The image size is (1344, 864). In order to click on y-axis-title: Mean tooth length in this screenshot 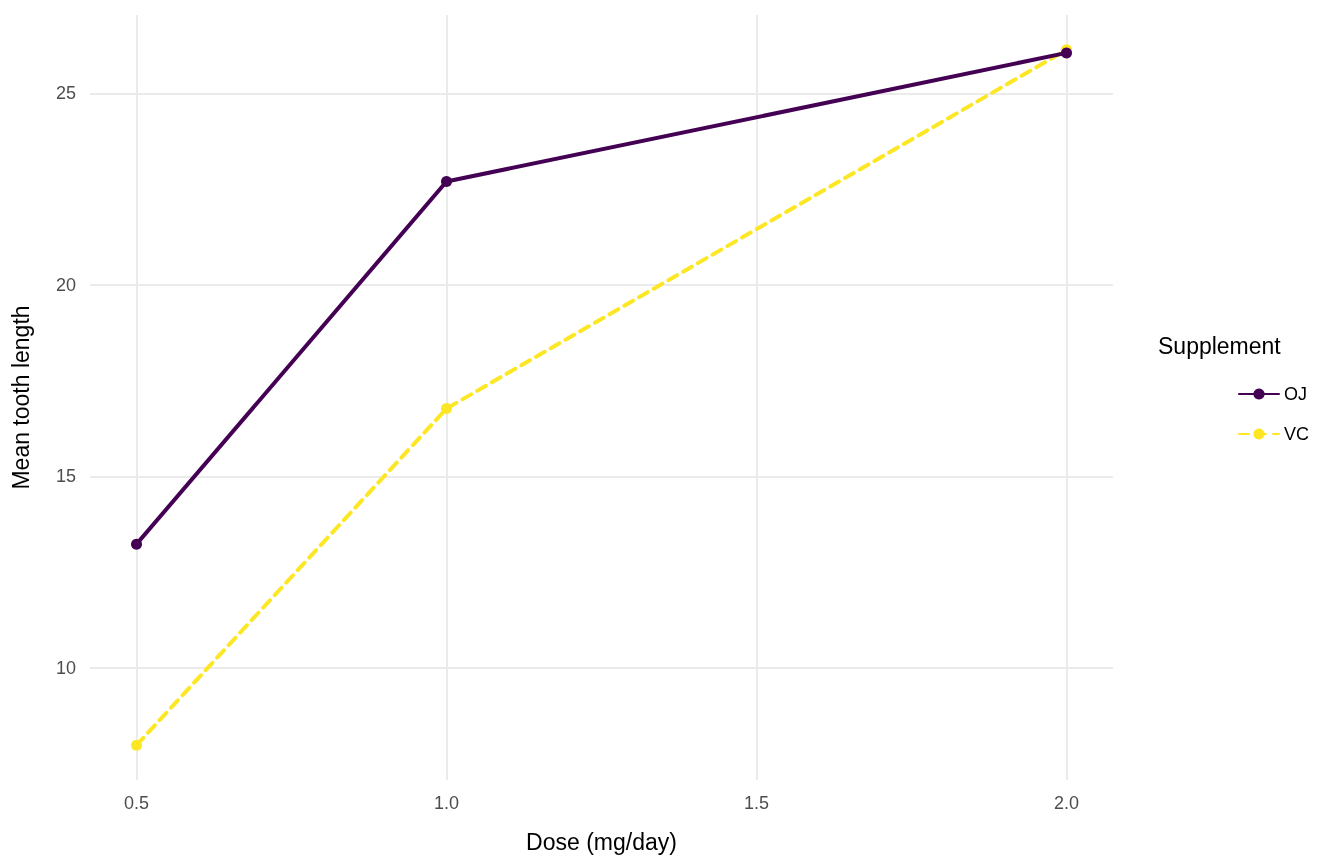, I will do `click(20, 397)`.